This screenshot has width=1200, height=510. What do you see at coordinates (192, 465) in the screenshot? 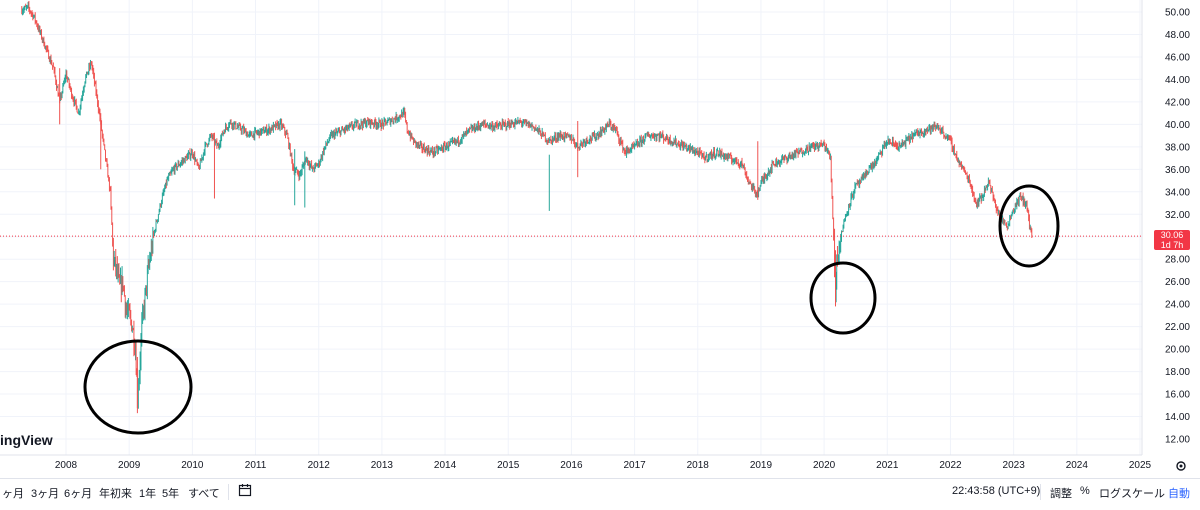
I see `time-tick-label: 2010` at bounding box center [192, 465].